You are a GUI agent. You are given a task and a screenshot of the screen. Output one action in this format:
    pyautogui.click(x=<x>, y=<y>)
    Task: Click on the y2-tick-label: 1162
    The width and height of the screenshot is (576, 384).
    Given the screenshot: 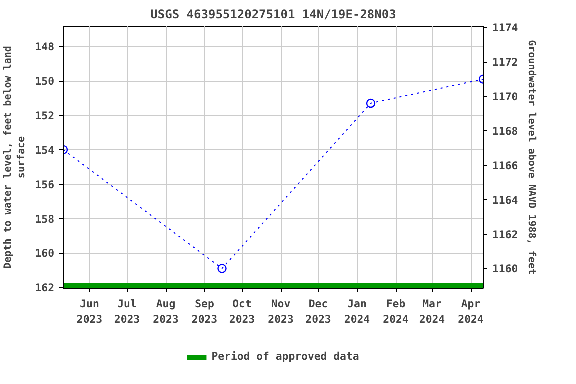 What is the action you would take?
    pyautogui.click(x=505, y=235)
    